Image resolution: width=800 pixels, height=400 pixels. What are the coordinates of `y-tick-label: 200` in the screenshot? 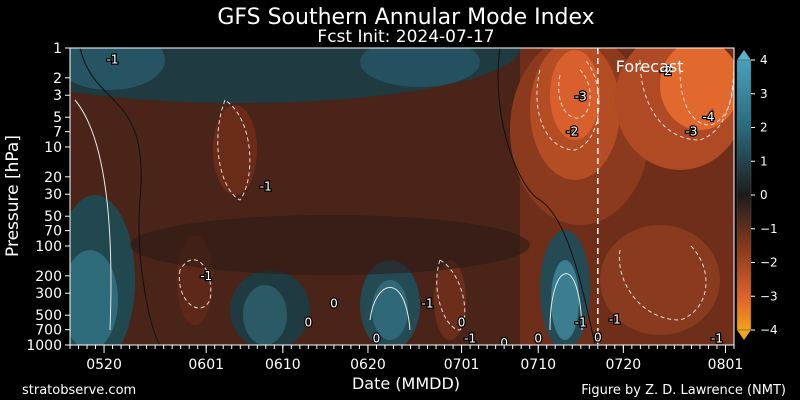 It's located at (48, 277).